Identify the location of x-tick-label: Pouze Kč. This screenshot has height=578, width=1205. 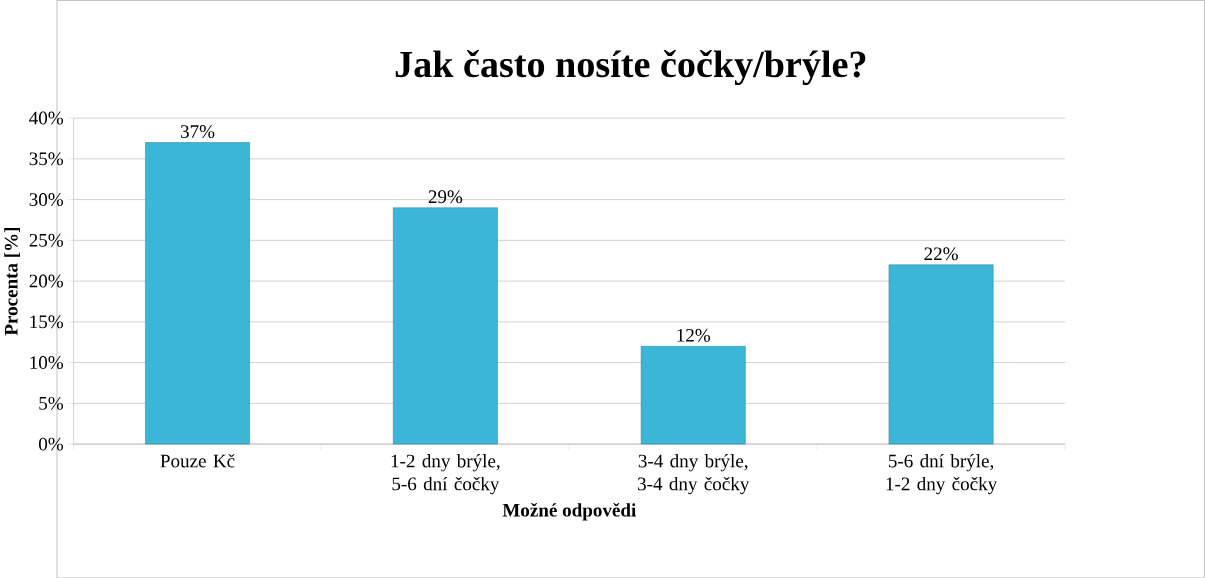
(197, 460).